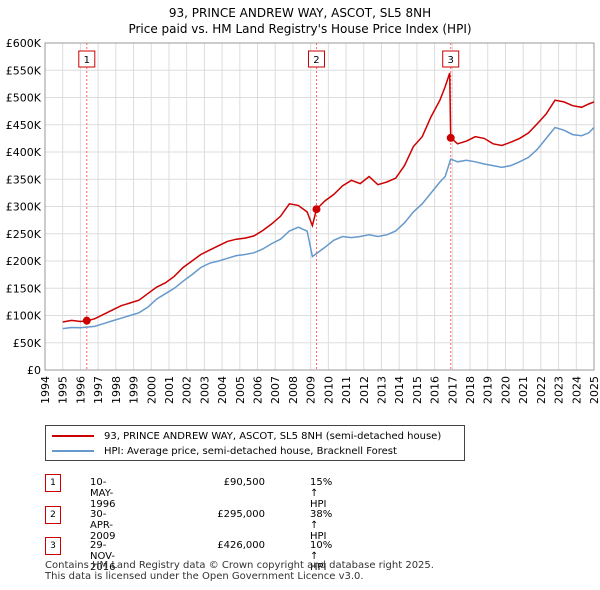  I want to click on sale-label: 2, so click(316, 60).